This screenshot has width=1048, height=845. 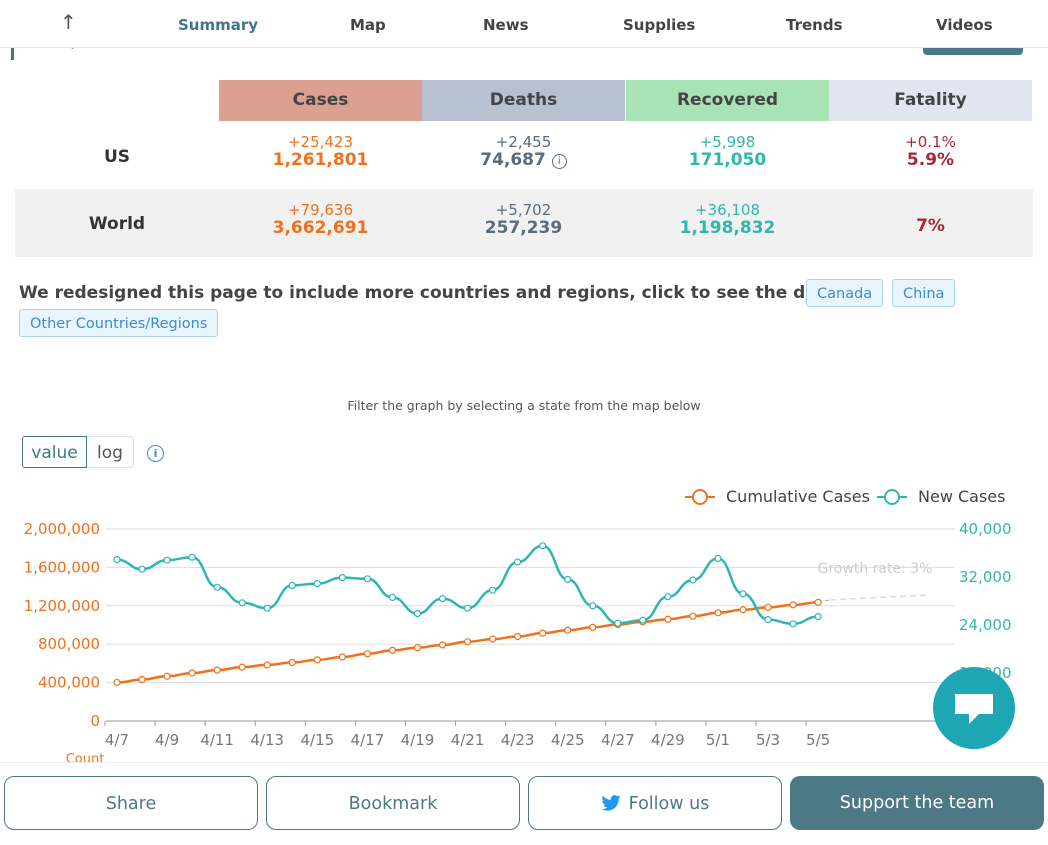 I want to click on support-team-button: Support the team, so click(x=917, y=803).